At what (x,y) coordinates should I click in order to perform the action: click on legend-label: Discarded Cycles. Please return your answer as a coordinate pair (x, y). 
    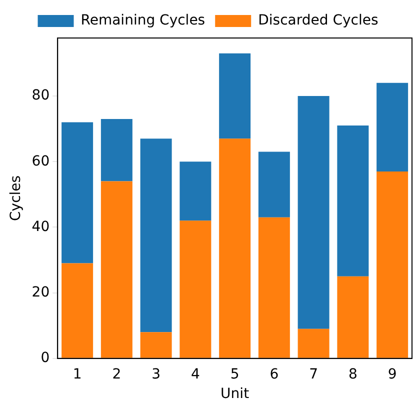
    Looking at the image, I should click on (318, 20).